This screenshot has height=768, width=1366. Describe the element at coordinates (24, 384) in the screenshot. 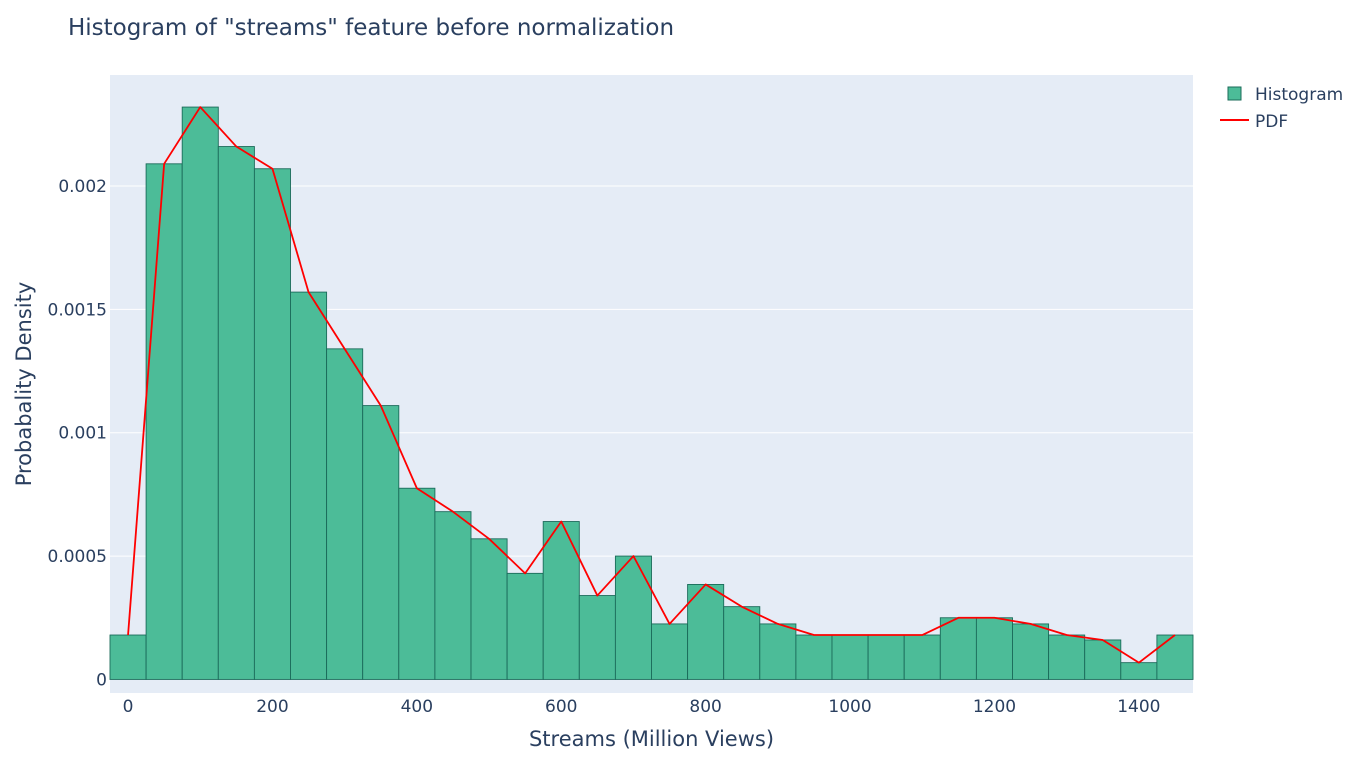

I see `y-axis-title: Probabality Density` at that location.